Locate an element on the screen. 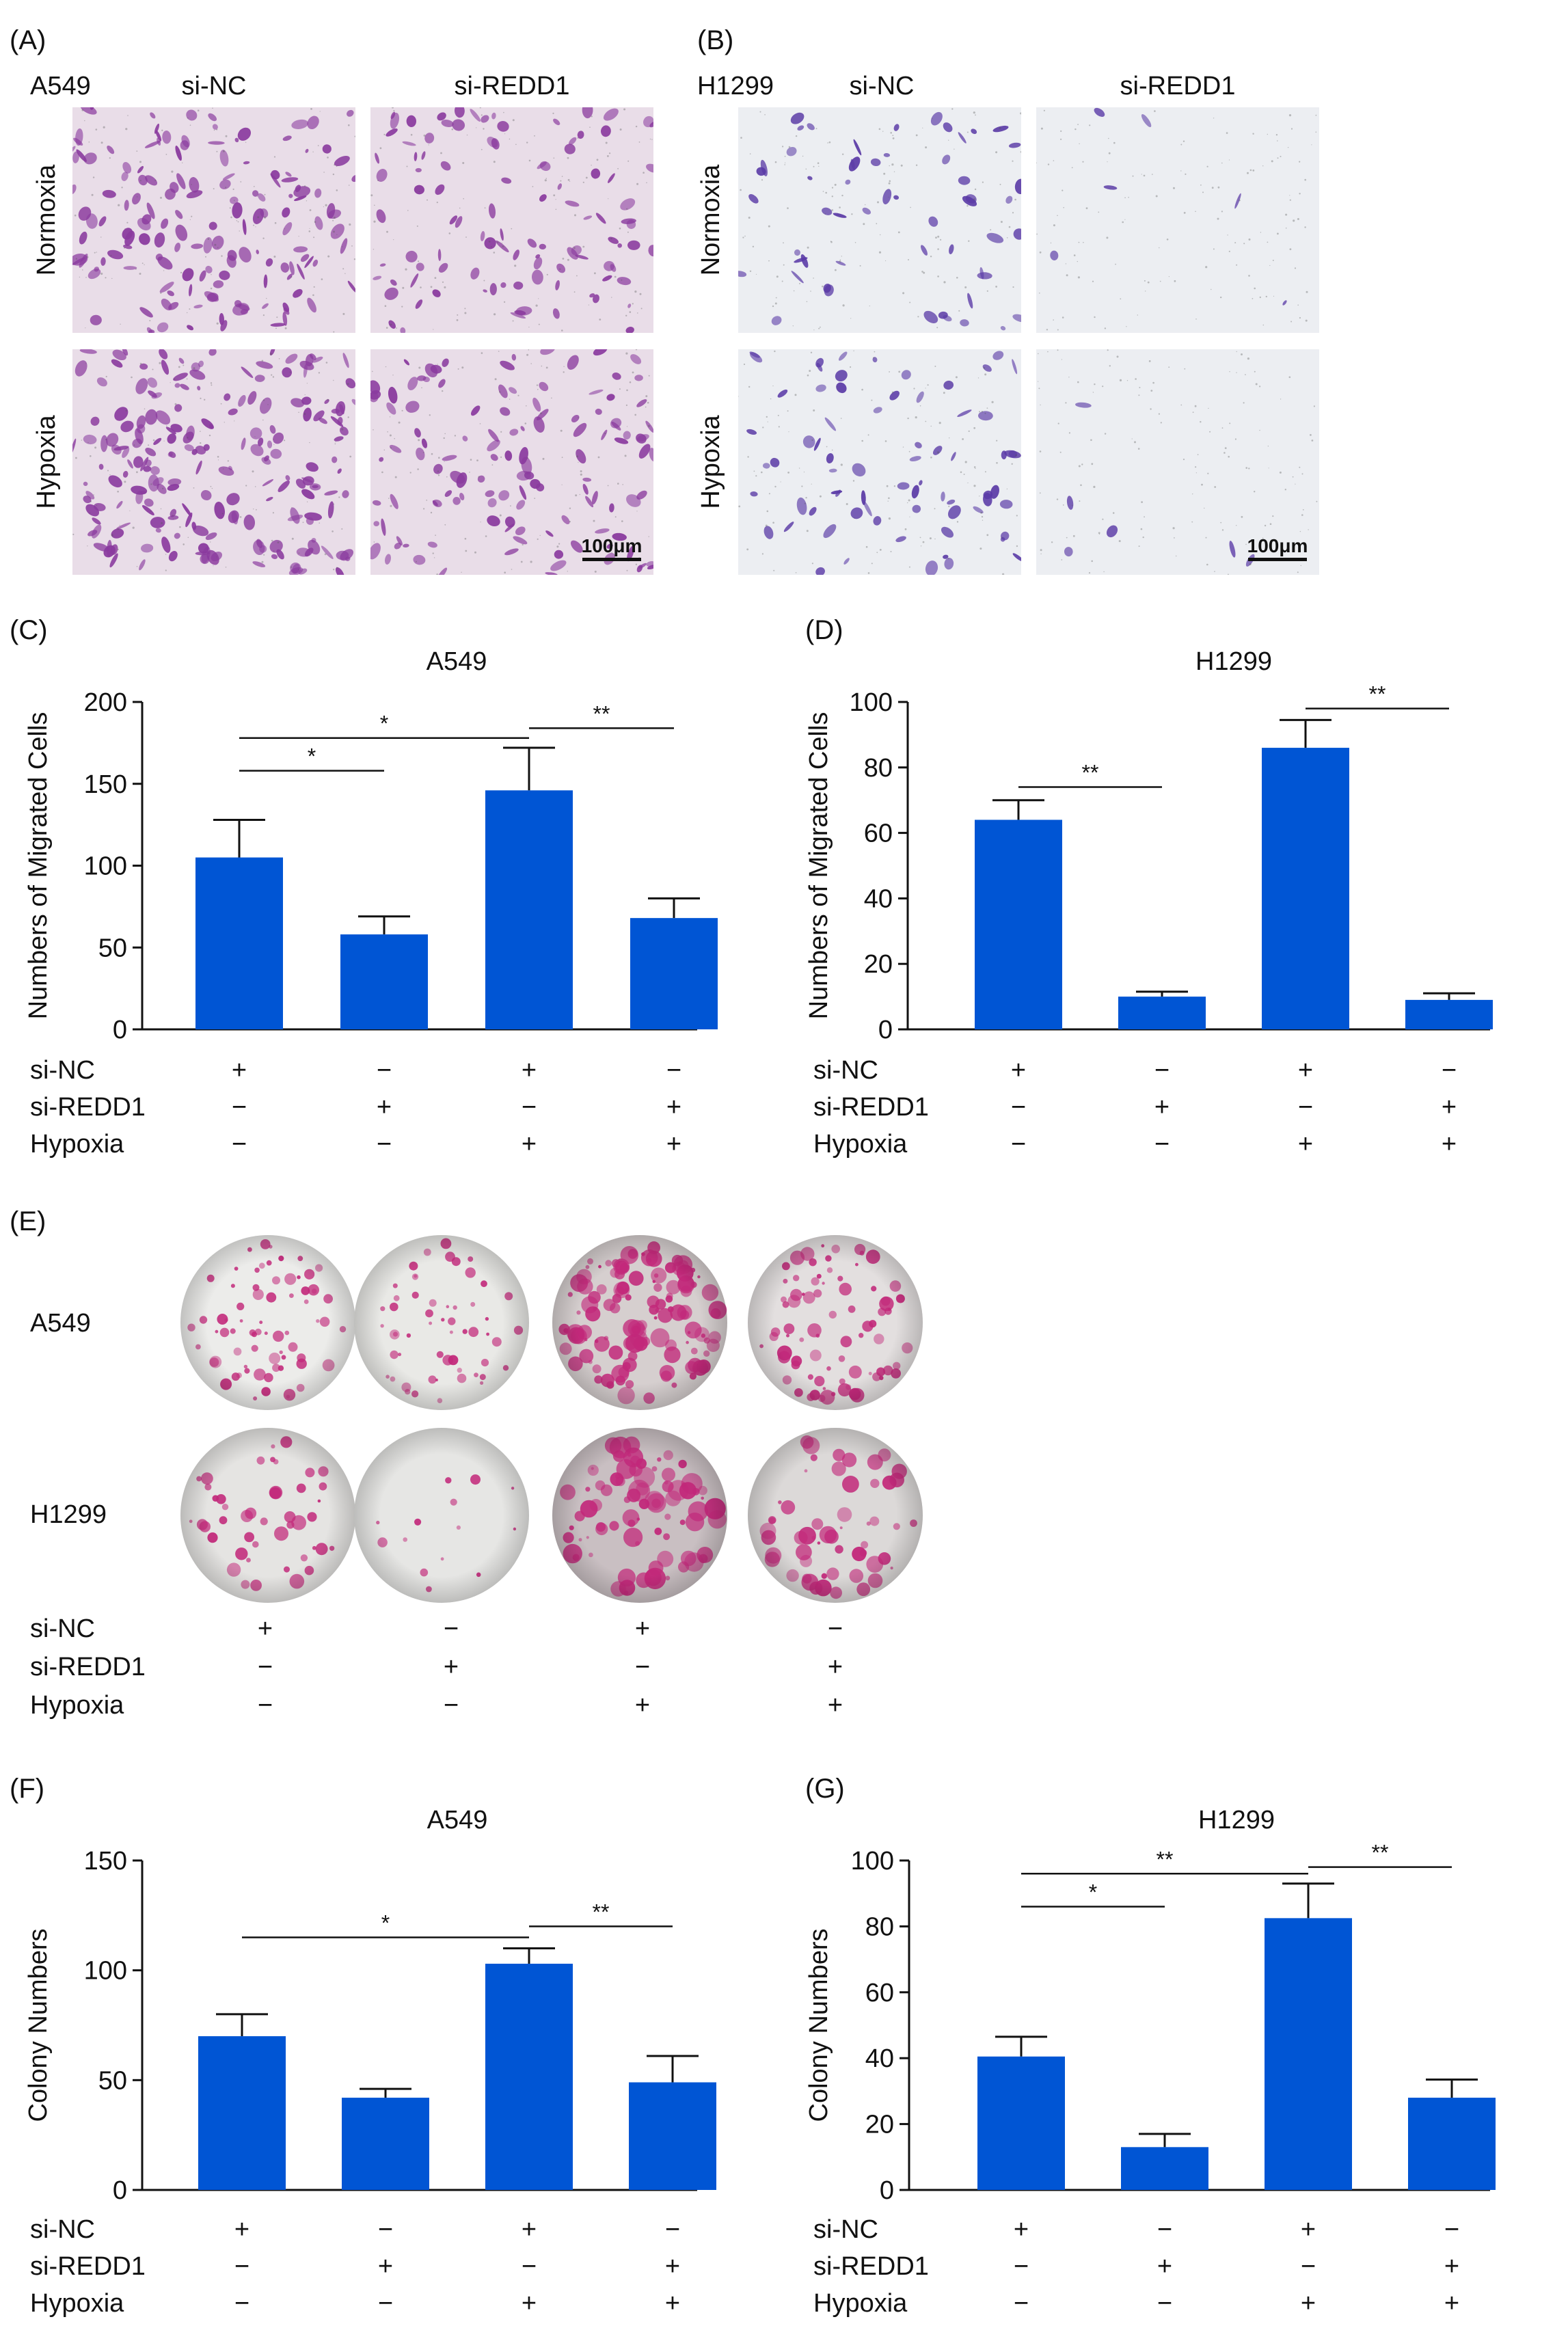 The width and height of the screenshot is (1568, 2341). y-tick-label: 80 is located at coordinates (879, 1926).